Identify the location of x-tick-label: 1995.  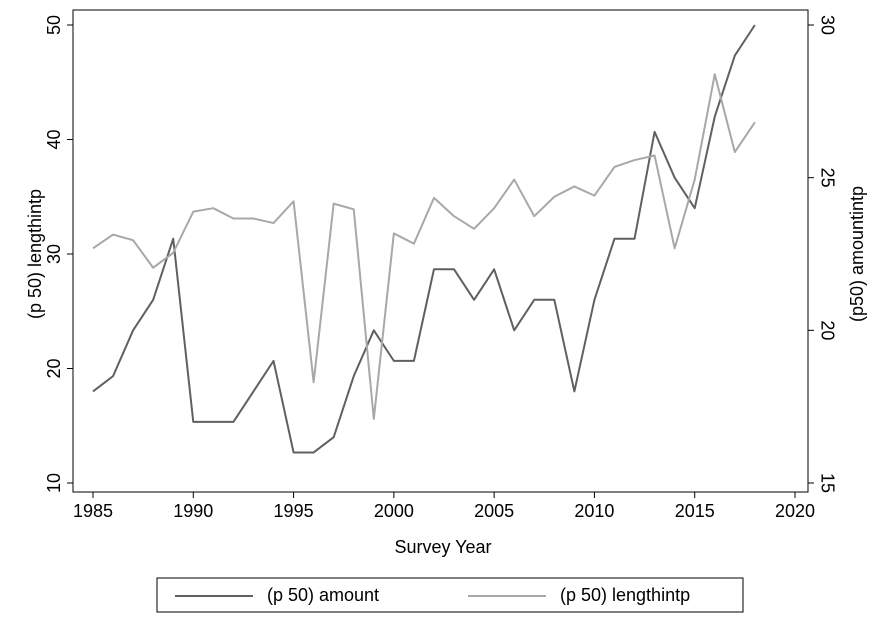
(294, 511).